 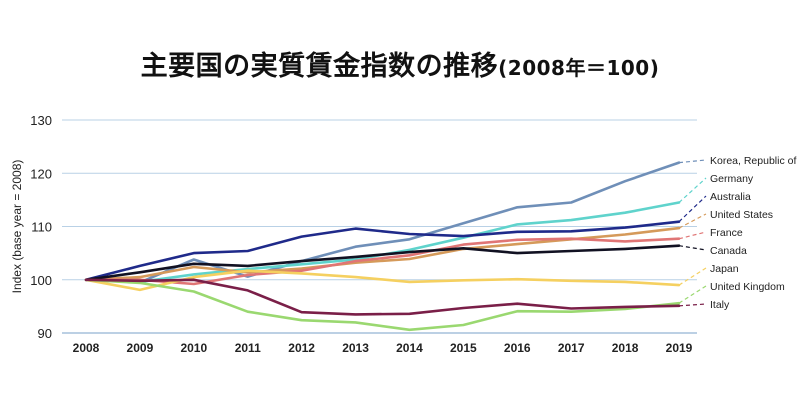 I want to click on y-tick-label: 110, so click(x=41, y=227).